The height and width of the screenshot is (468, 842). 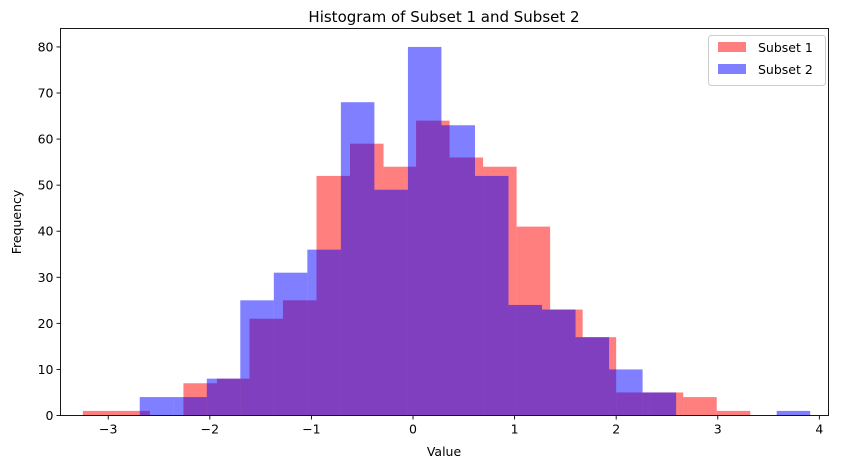 I want to click on x-tick-label: −3, so click(x=108, y=429).